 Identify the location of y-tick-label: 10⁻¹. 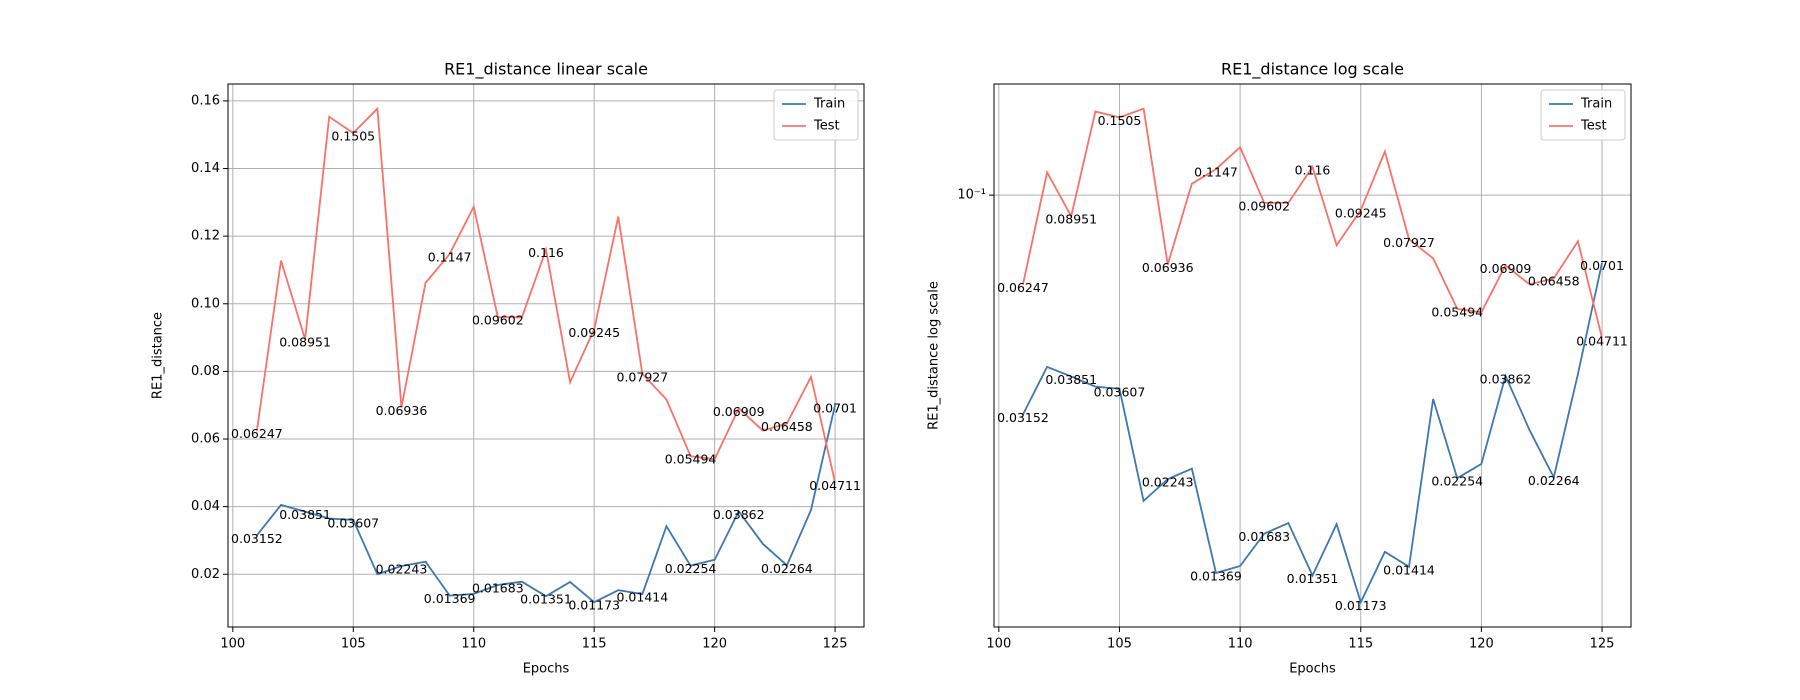
(971, 195).